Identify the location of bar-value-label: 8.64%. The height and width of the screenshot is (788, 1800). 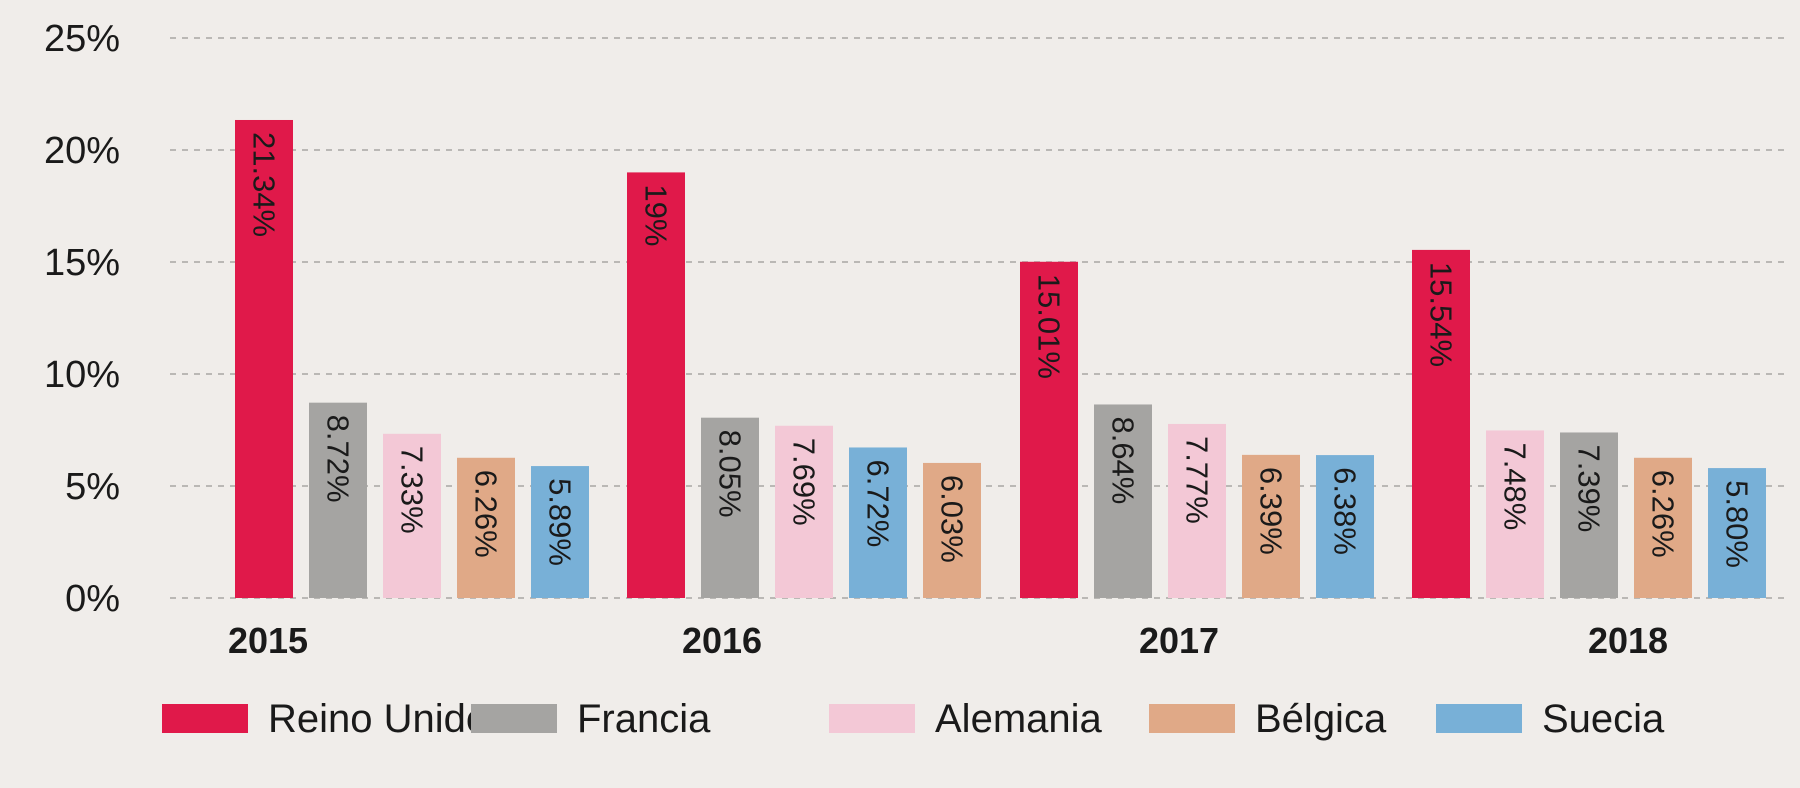
(1123, 460).